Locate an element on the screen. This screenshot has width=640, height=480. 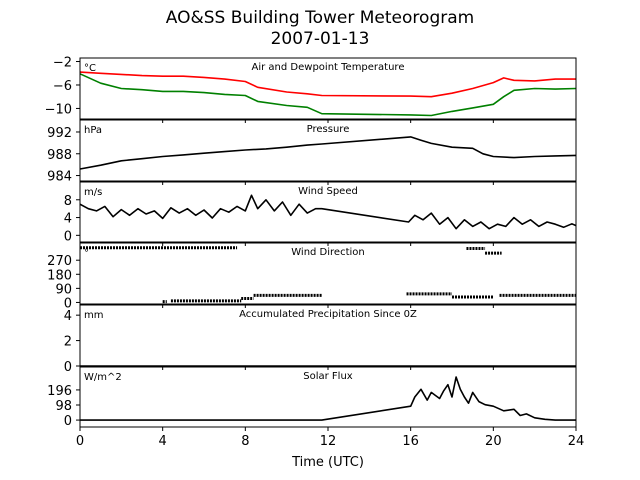
y-tick-label: −6 is located at coordinates (62, 86).